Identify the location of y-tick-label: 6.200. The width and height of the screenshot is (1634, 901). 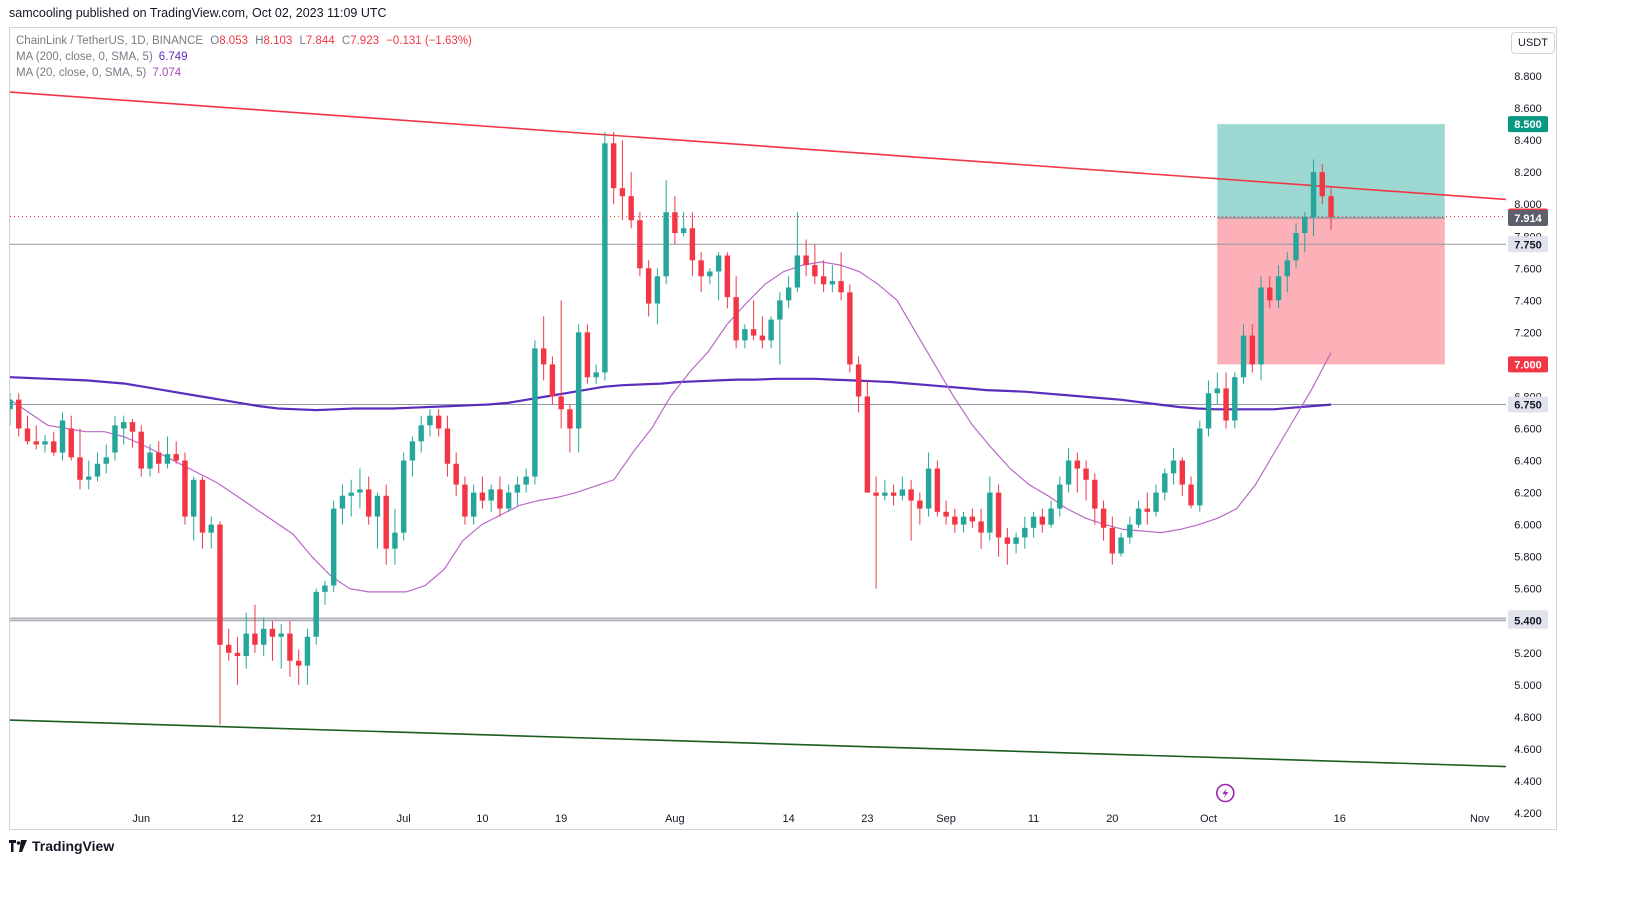
(1528, 494).